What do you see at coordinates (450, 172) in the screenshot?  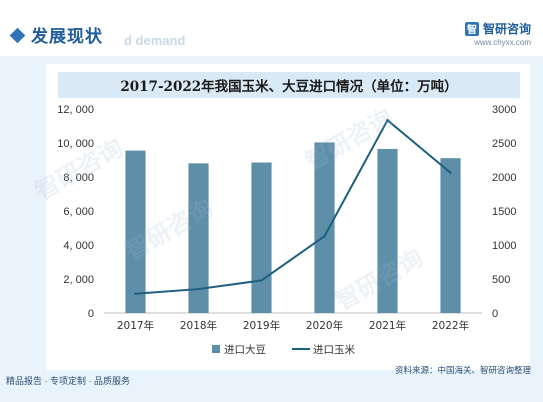 I see `line-point-2022年` at bounding box center [450, 172].